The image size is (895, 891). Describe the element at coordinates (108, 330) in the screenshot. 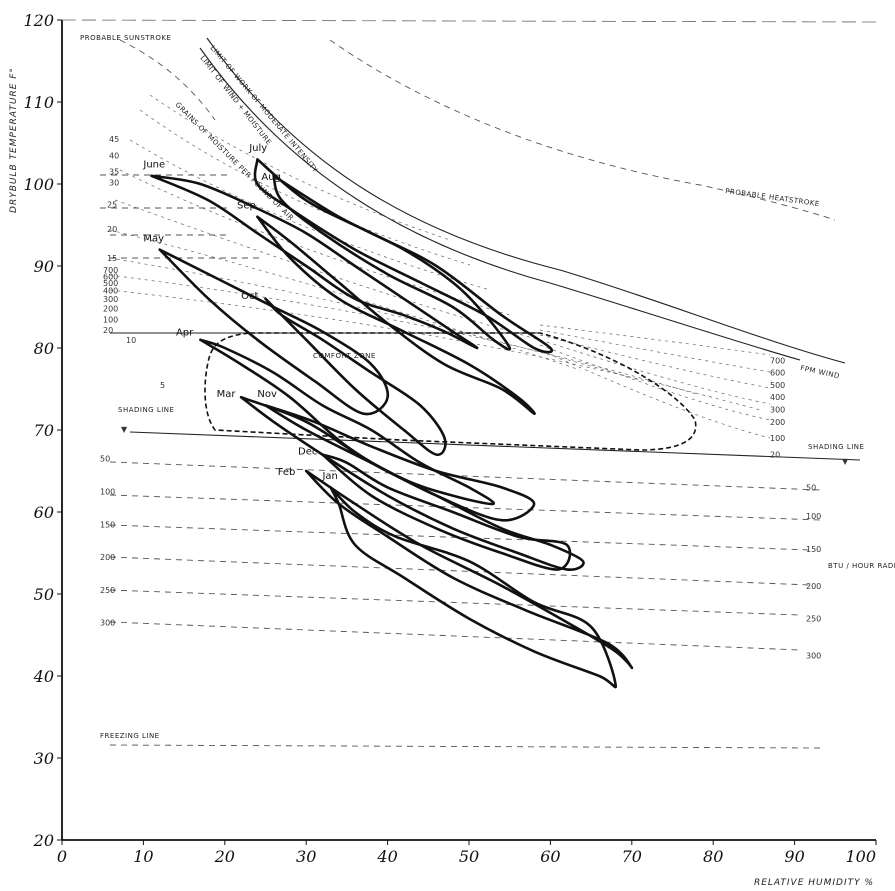

I see `left-wind-label: 20` at that location.